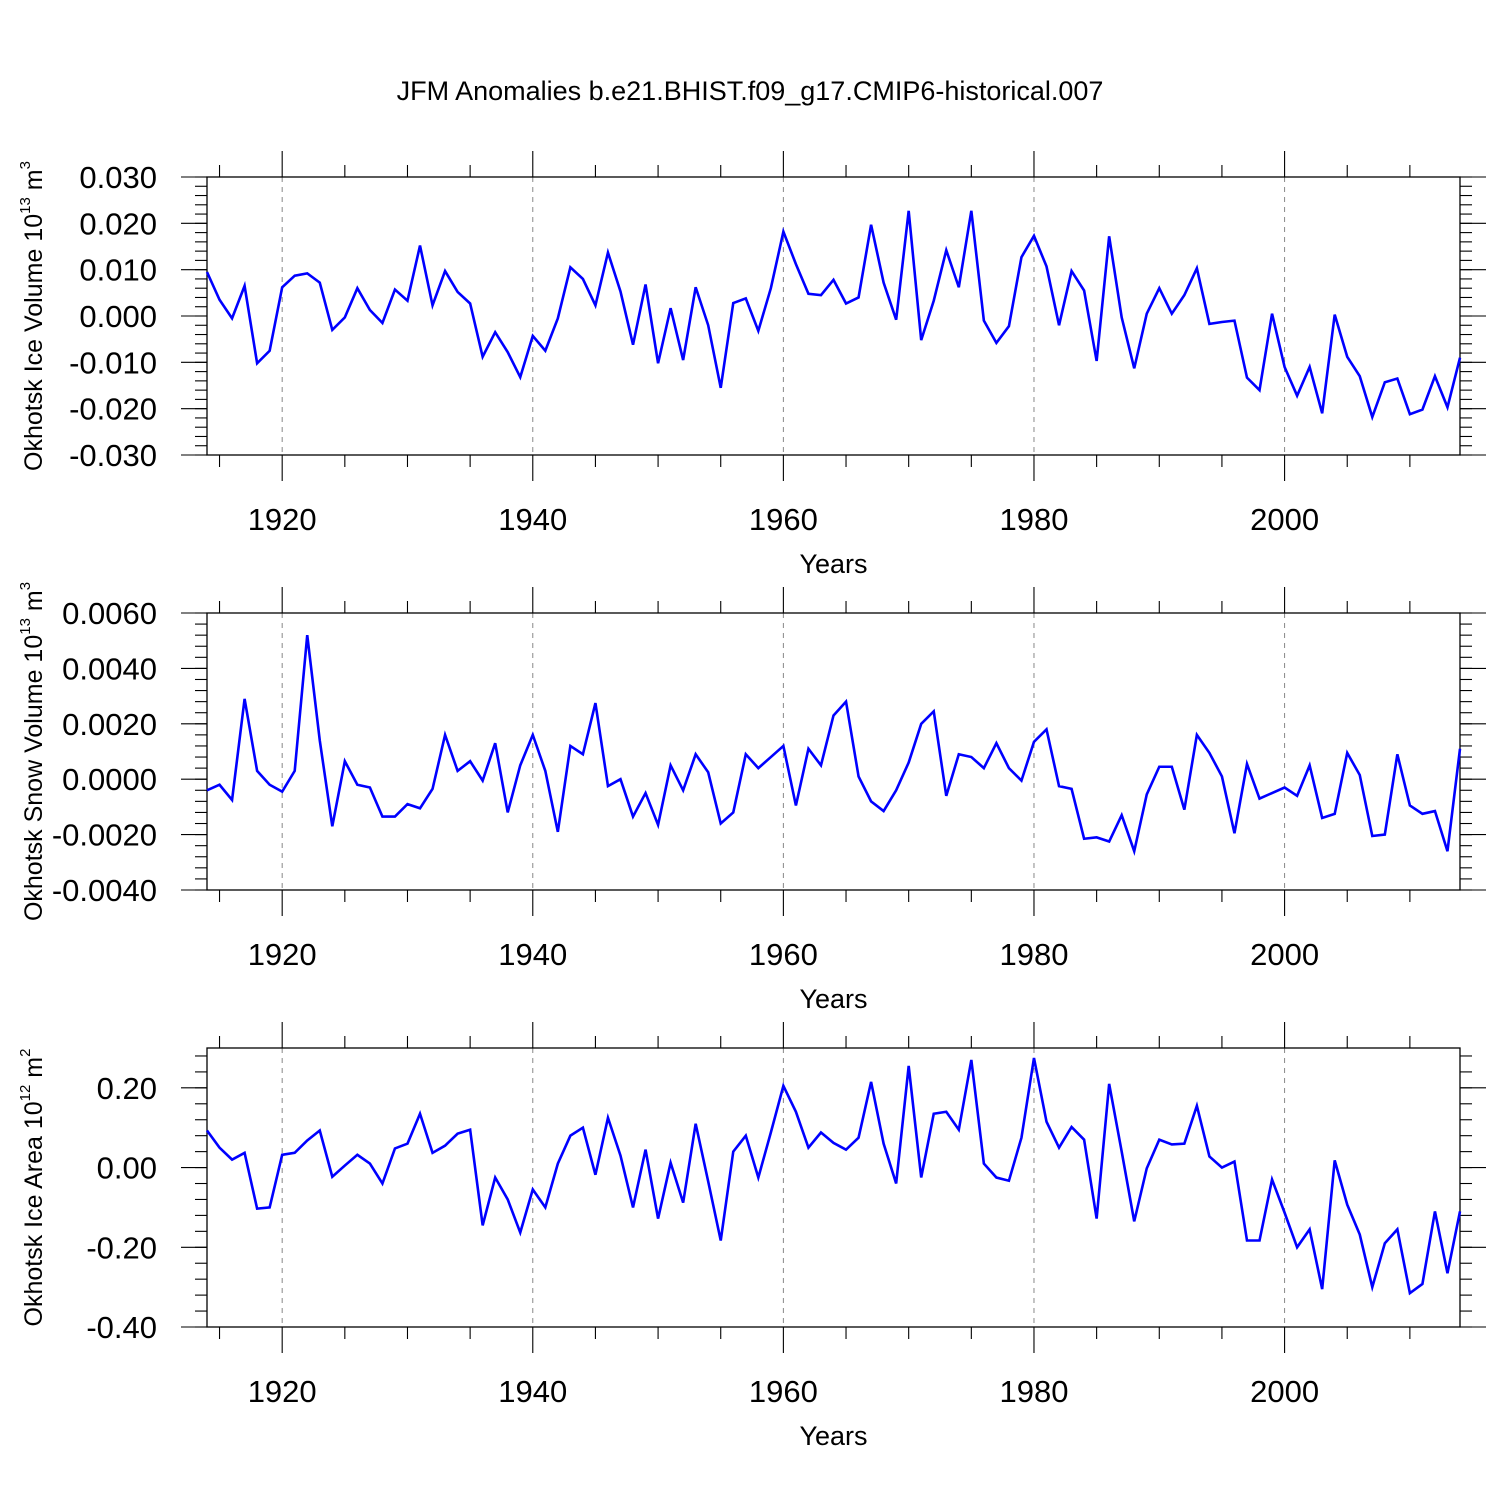  I want to click on y-axis-label-main: Okhotsk Snow Volume 10, so click(34, 778).